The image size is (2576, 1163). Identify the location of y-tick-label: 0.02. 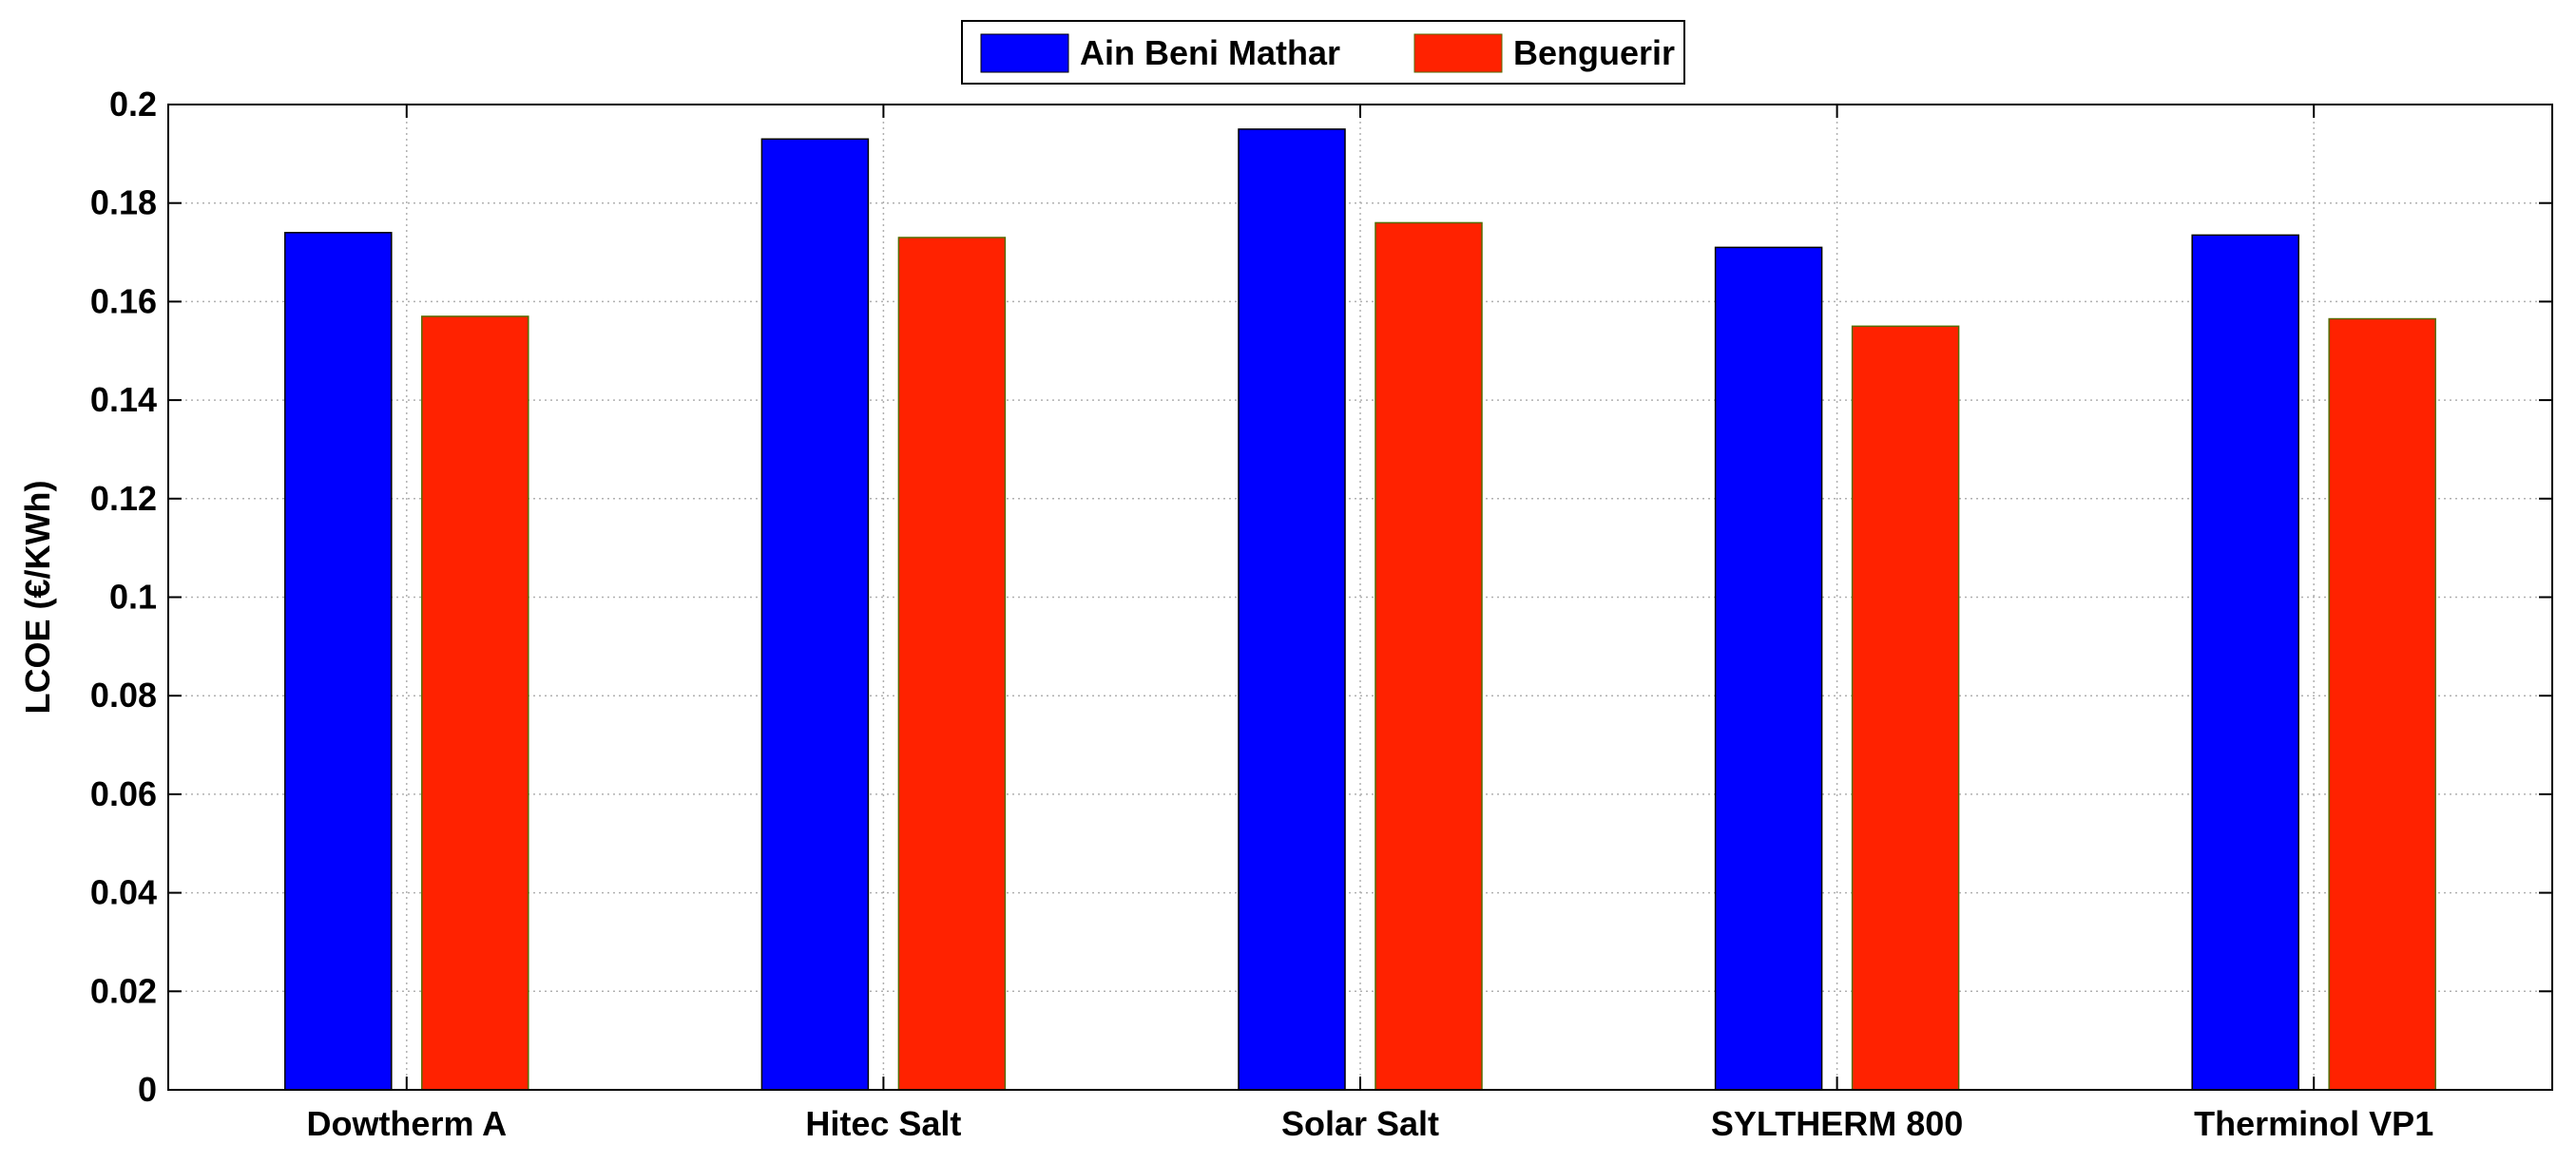
(123, 990).